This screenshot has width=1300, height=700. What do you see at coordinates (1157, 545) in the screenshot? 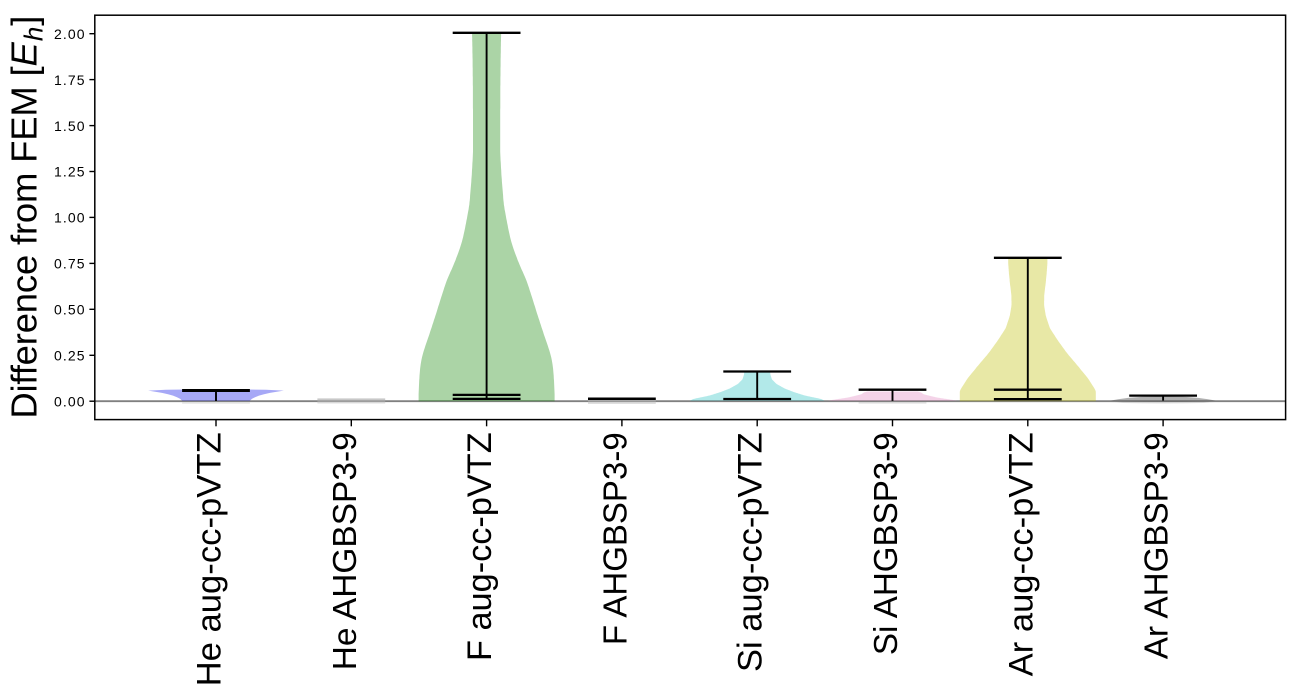
I see `svg-text: Ar AHGBSP3-9` at bounding box center [1157, 545].